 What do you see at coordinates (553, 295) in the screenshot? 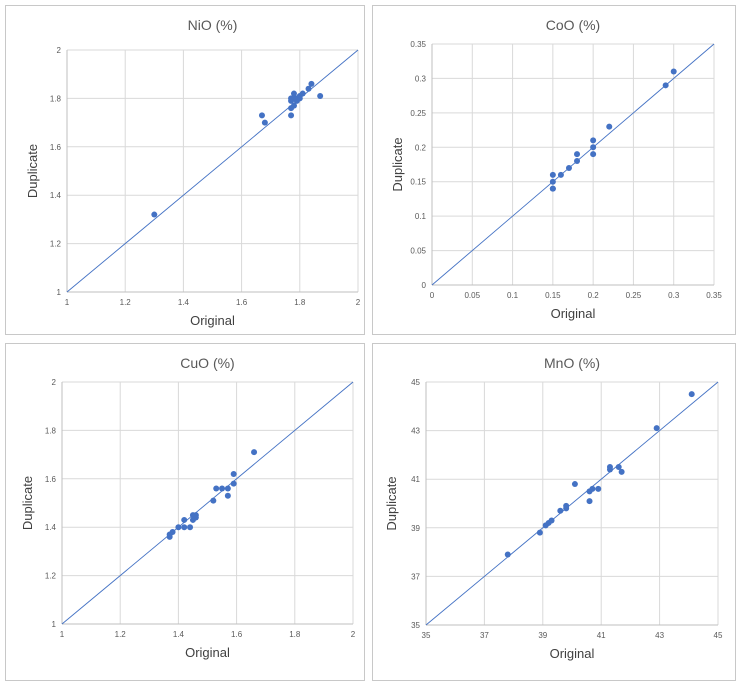
I see `x-tick-label: 0.15` at bounding box center [553, 295].